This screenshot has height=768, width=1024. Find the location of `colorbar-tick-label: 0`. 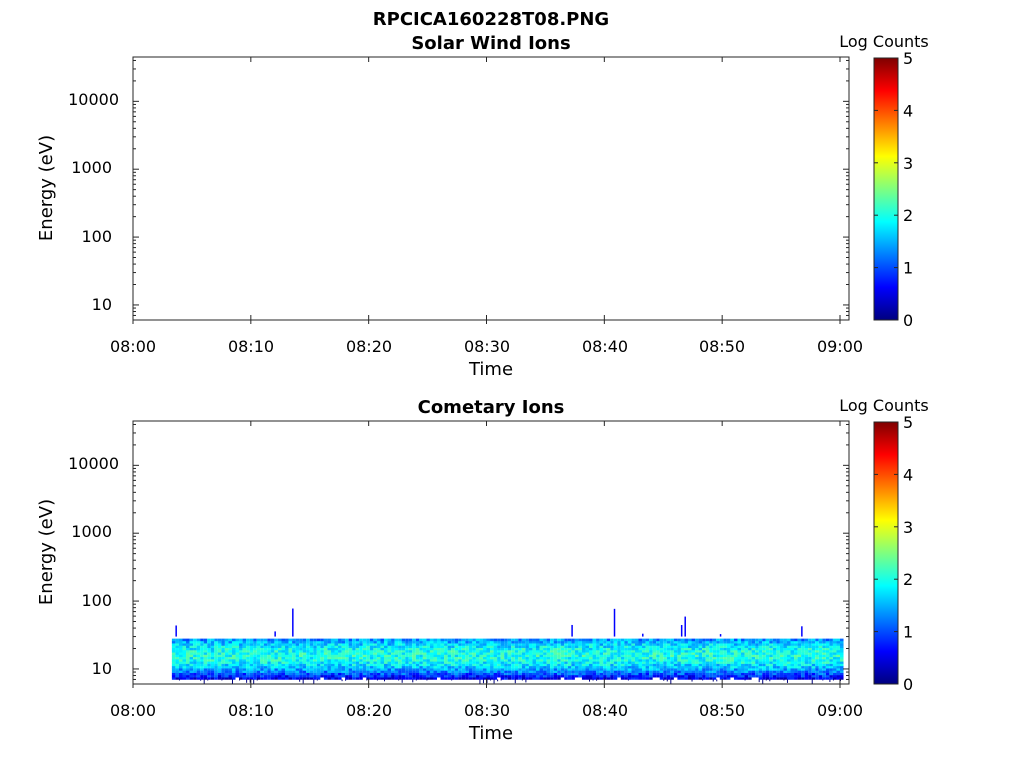

colorbar-tick-label: 0 is located at coordinates (908, 684).